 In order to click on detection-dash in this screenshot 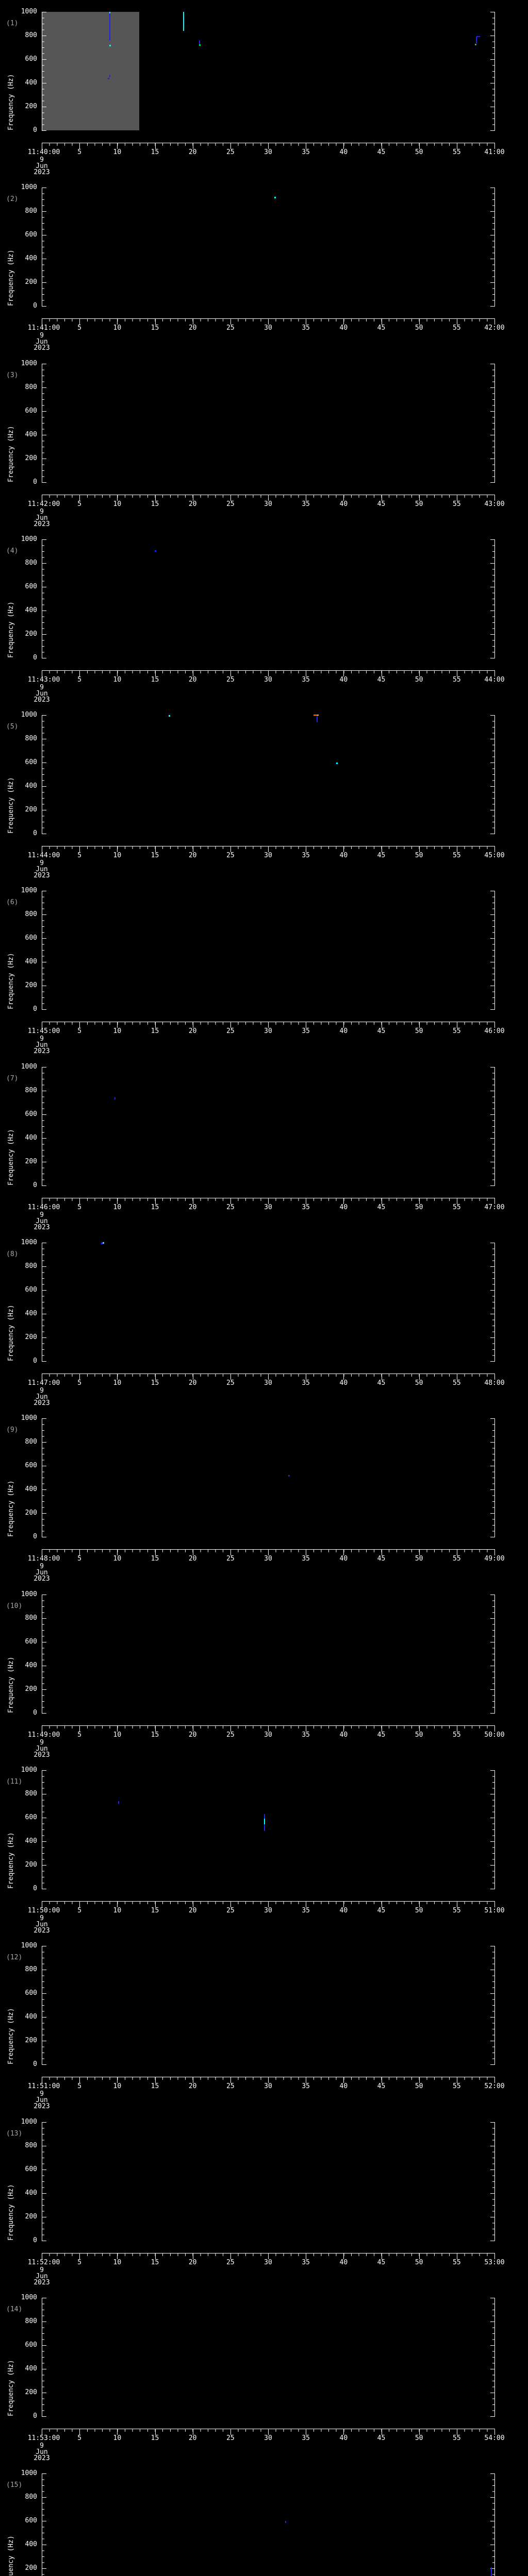, I will do `click(315, 715)`.